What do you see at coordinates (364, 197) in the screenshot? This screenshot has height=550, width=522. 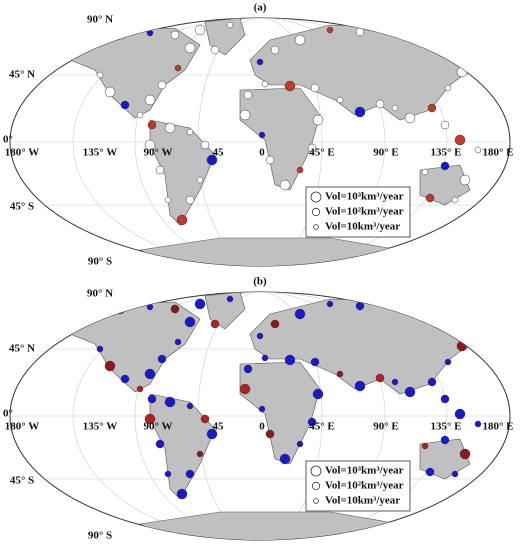 I see `legend-label: Vol=10³km³/year` at bounding box center [364, 197].